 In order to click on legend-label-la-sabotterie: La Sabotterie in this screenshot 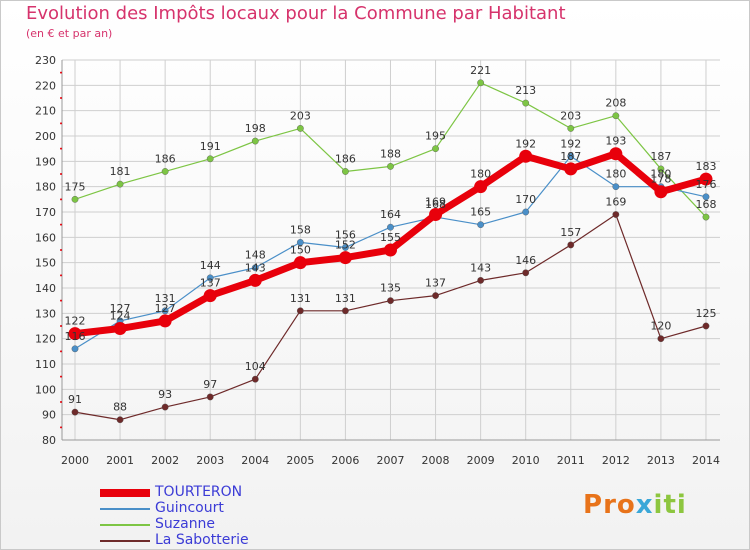, I will do `click(202, 540)`.